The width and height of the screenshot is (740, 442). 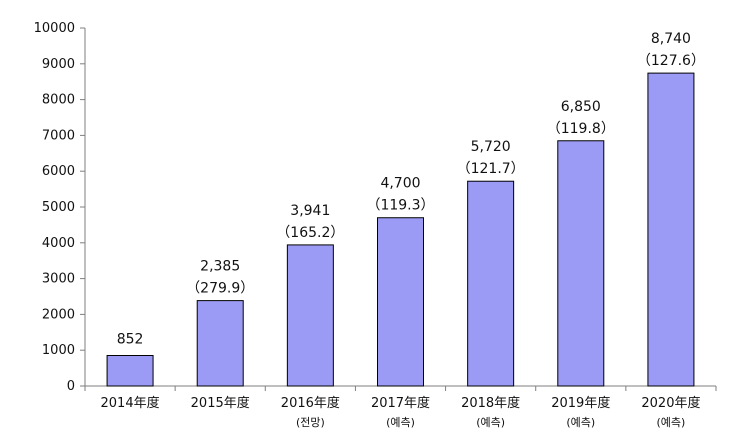 What do you see at coordinates (54, 28) in the screenshot?
I see `y-tick-label: 10000` at bounding box center [54, 28].